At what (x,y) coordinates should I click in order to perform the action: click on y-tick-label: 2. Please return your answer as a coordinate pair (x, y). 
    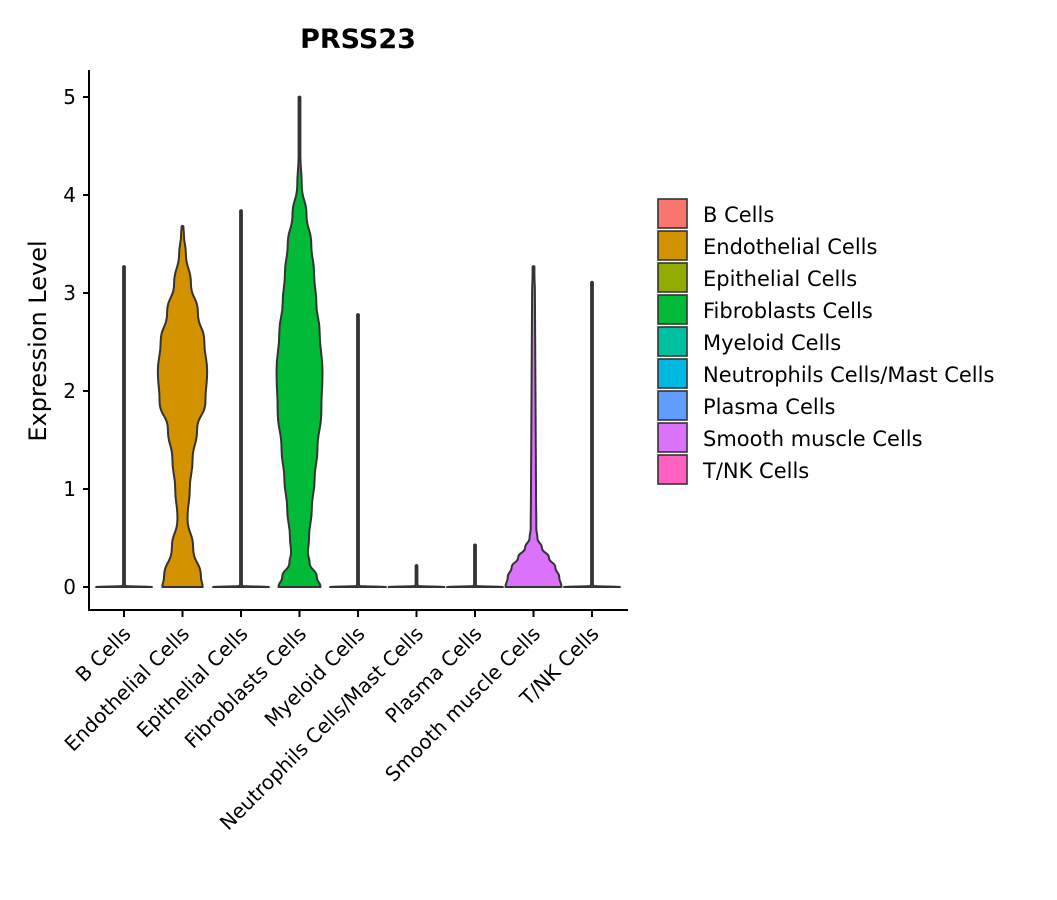
    Looking at the image, I should click on (69, 391).